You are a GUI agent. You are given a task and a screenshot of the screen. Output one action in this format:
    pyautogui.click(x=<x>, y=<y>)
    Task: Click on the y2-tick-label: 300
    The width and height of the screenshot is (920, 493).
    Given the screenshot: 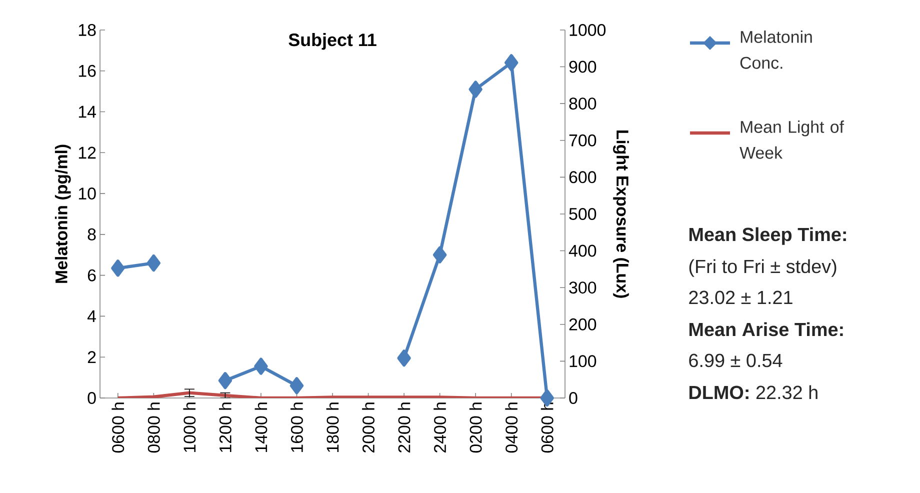 What is the action you would take?
    pyautogui.click(x=582, y=288)
    